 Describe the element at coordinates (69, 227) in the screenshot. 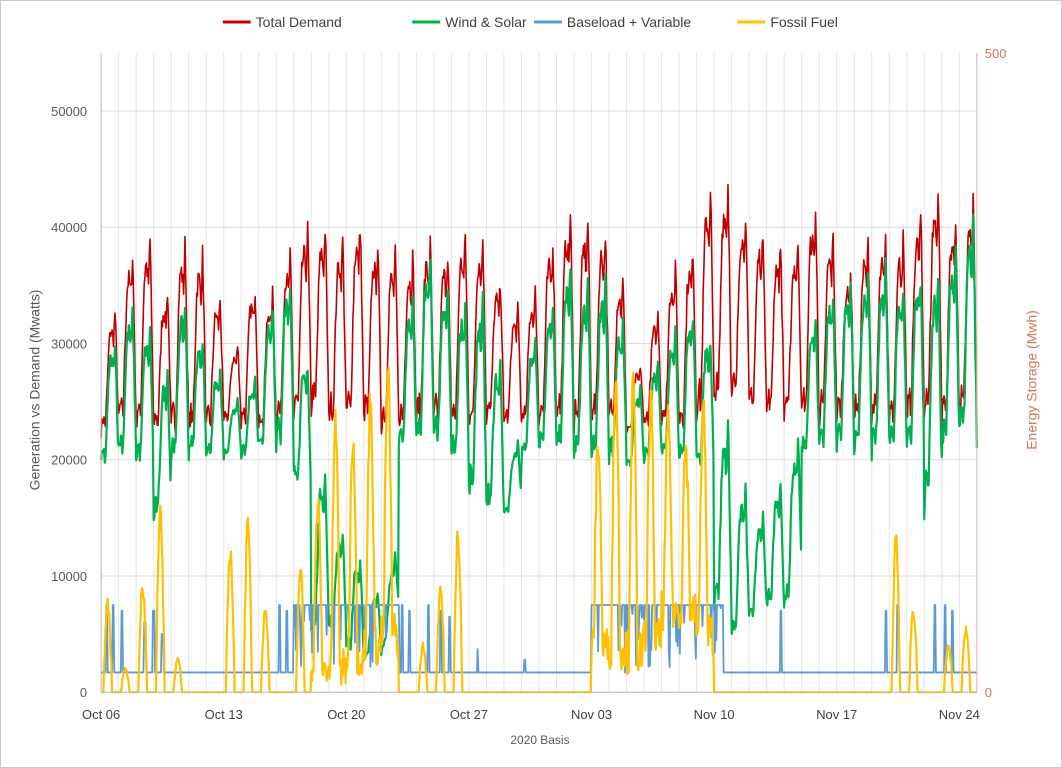

I see `y-tick-label: 40000` at that location.